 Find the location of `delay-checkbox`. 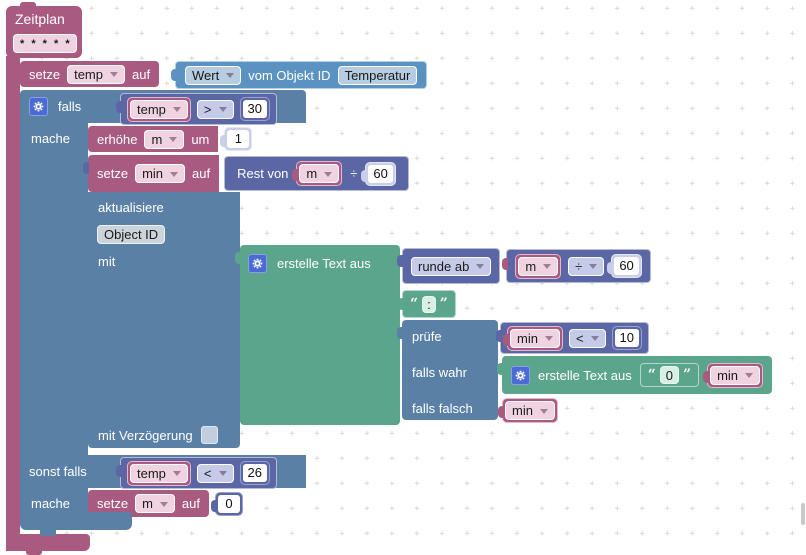

delay-checkbox is located at coordinates (209, 435).